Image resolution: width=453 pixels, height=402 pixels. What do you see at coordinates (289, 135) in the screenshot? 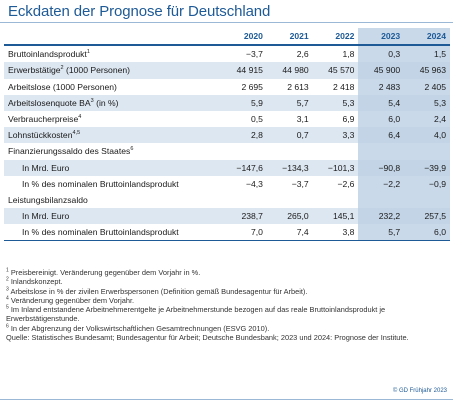
I see `value-cell: 0,7` at bounding box center [289, 135].